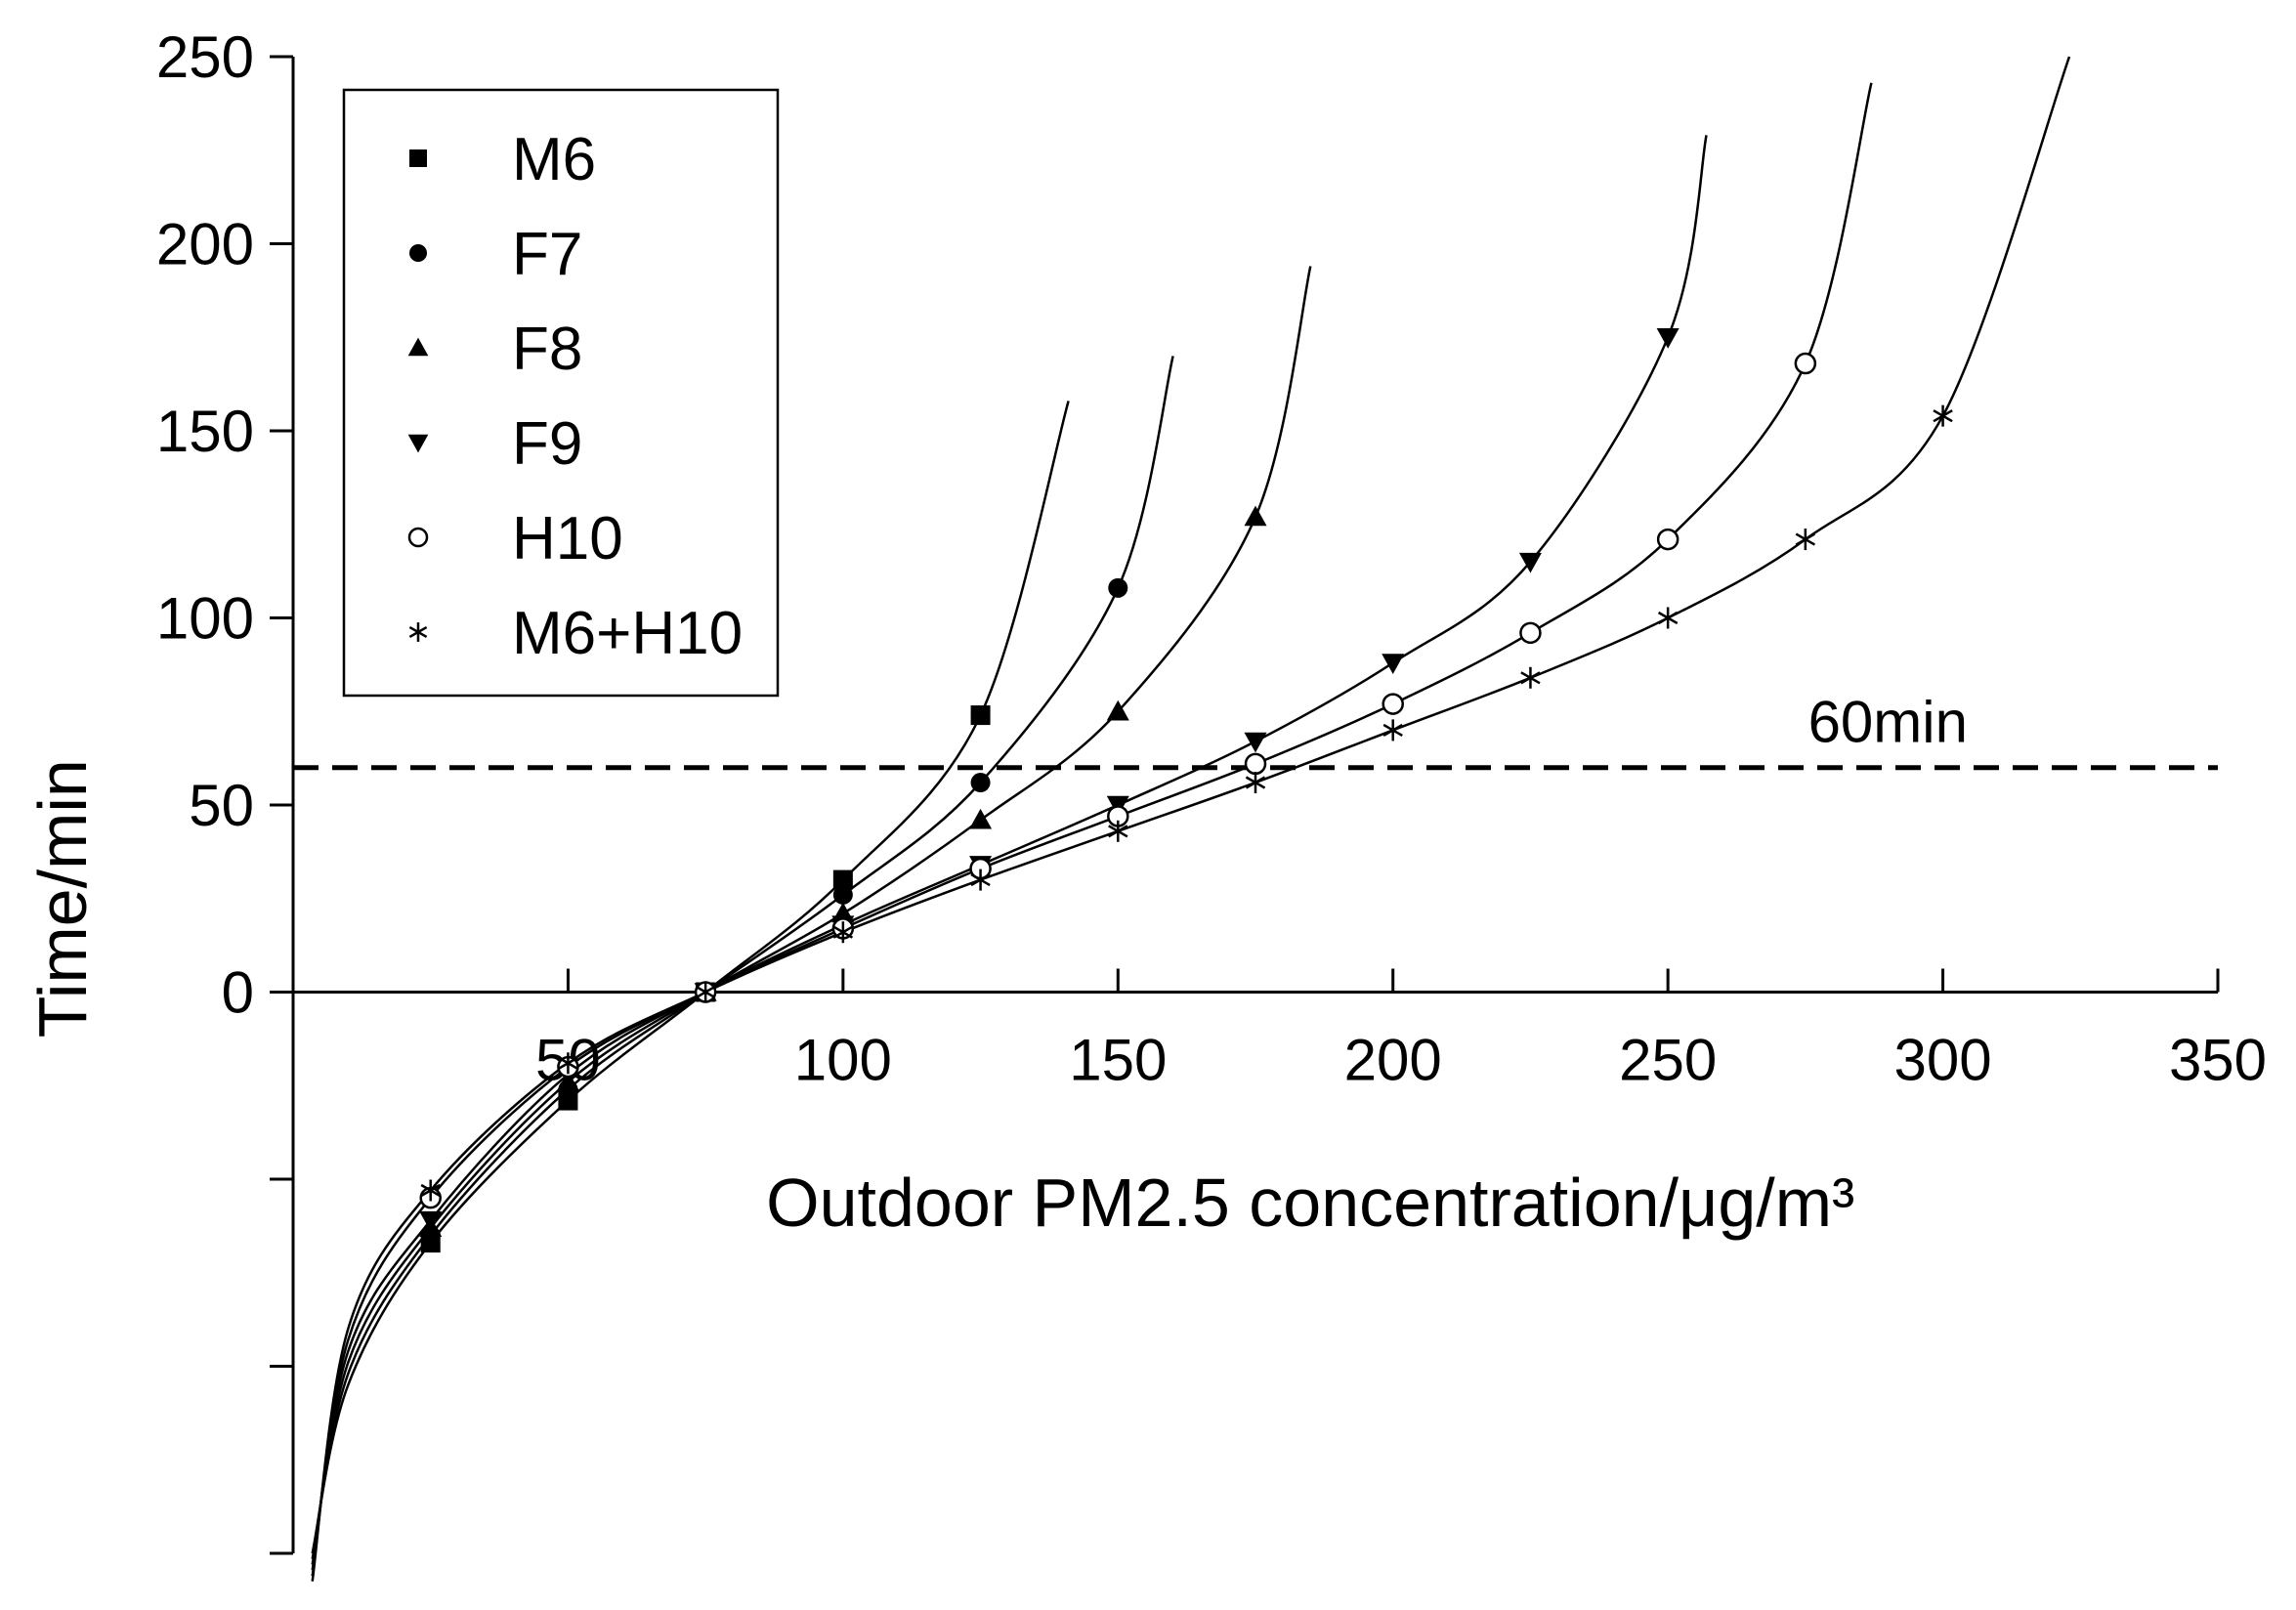  I want to click on x-tick-label: 200, so click(1393, 1060).